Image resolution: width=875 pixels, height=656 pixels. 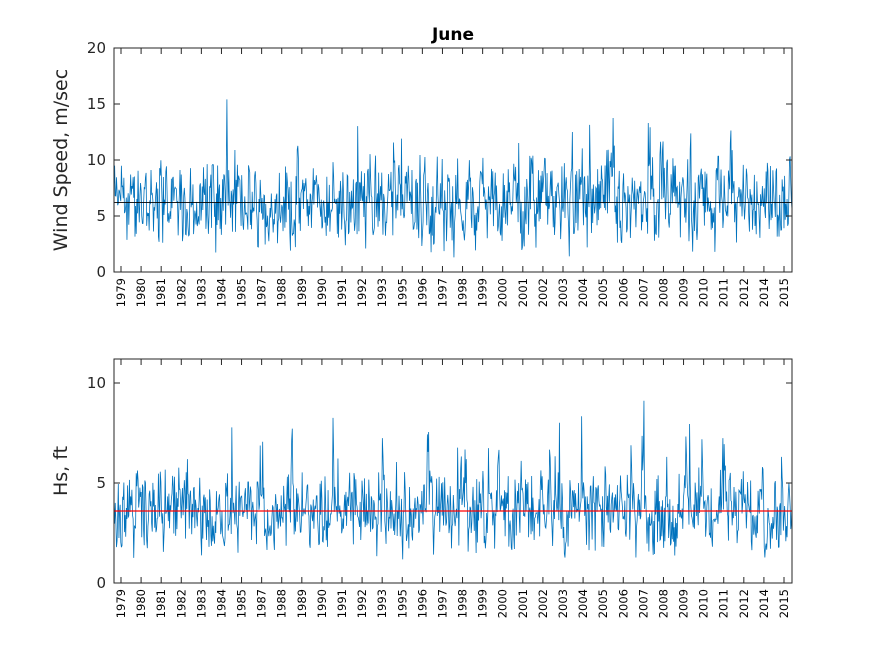 I want to click on y-axis-label: Hs, ft, so click(x=61, y=471).